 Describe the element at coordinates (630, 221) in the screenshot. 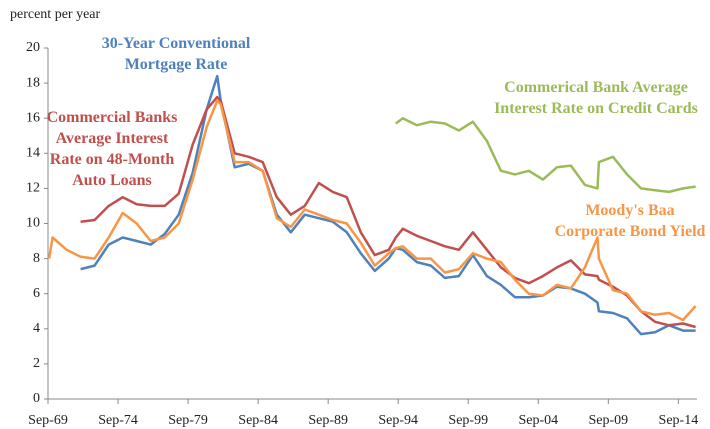

I see `annotation: Moody's Baa Corporate Bond Yield` at that location.